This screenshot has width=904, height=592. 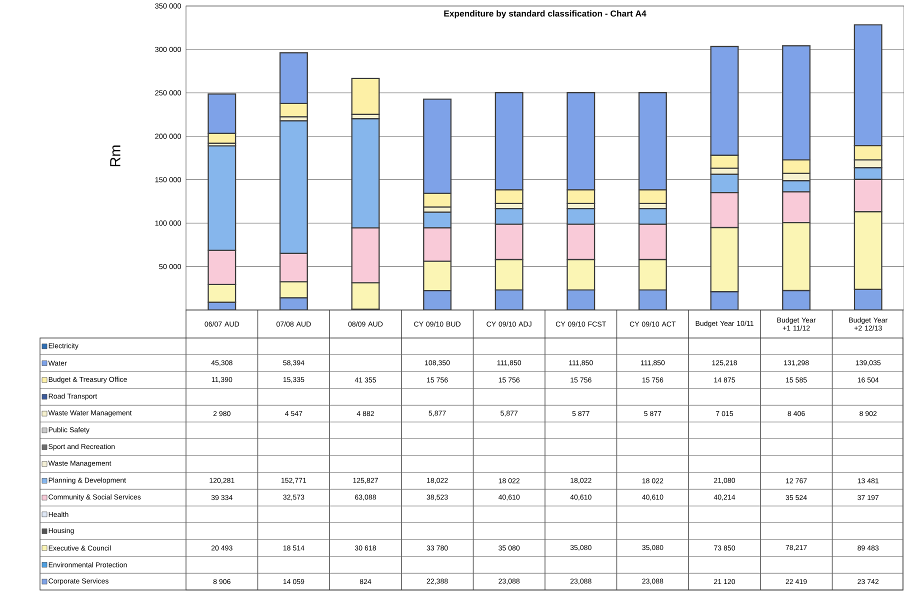 I want to click on y-axis-title: Rm, so click(x=115, y=156).